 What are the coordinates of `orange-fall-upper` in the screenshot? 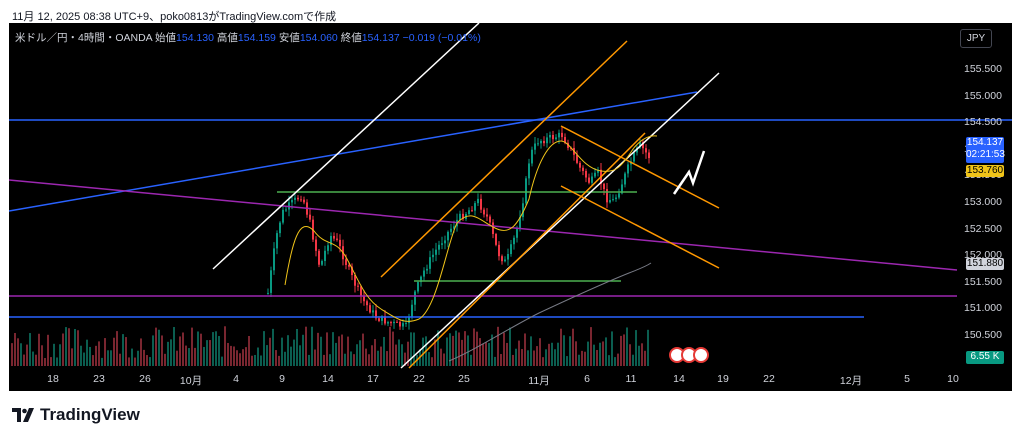 It's located at (640, 167).